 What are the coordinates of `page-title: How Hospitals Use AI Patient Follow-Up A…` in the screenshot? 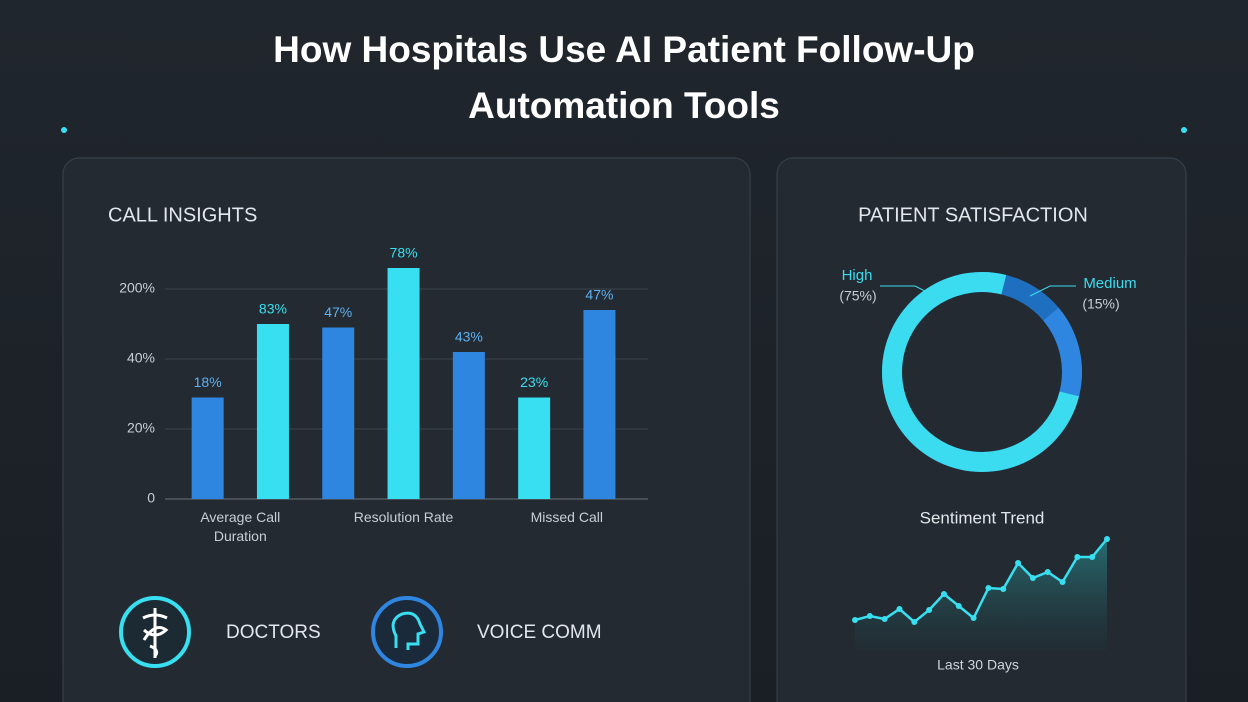 It's located at (624, 77).